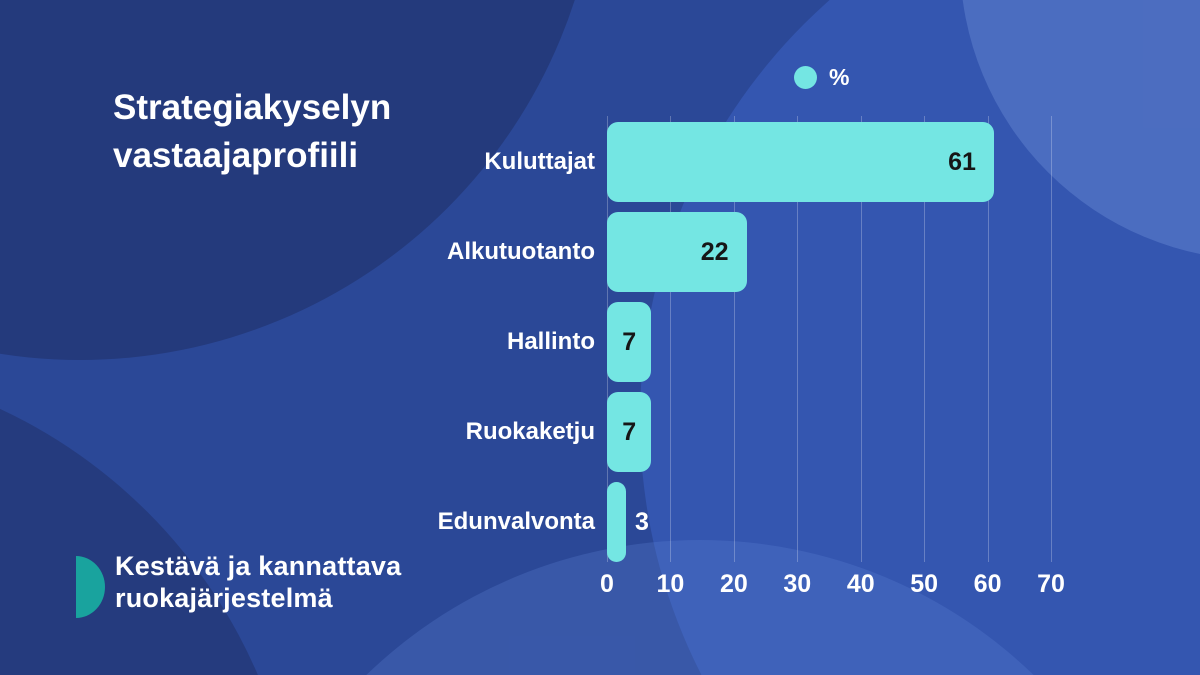  What do you see at coordinates (962, 162) in the screenshot?
I see `bar-value-0: 61` at bounding box center [962, 162].